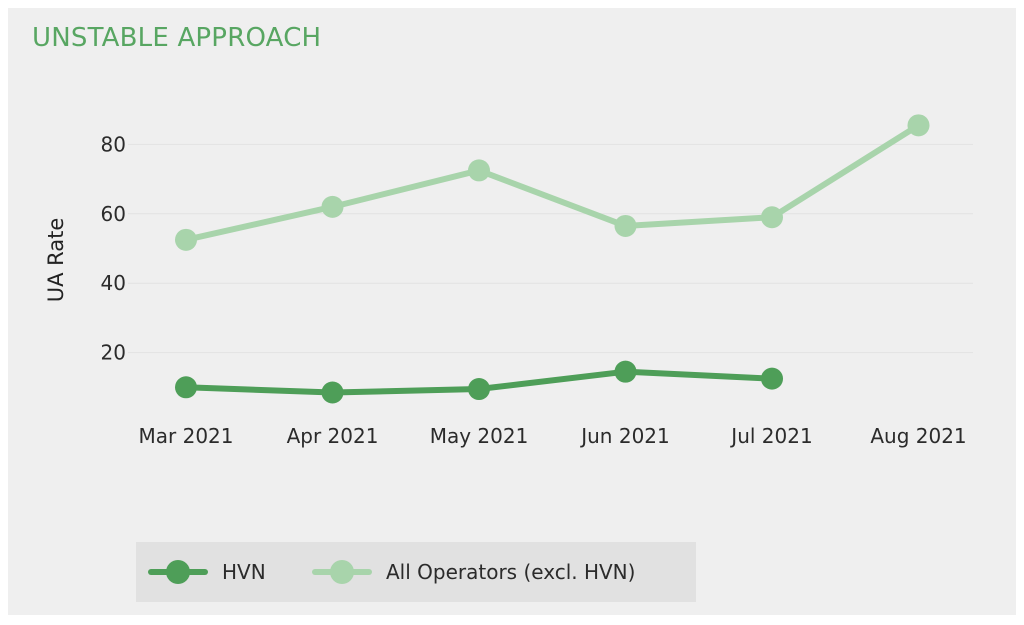 This screenshot has width=1024, height=625. Describe the element at coordinates (113, 248) in the screenshot. I see `y-tick-labels: 20 40 60 80` at that location.